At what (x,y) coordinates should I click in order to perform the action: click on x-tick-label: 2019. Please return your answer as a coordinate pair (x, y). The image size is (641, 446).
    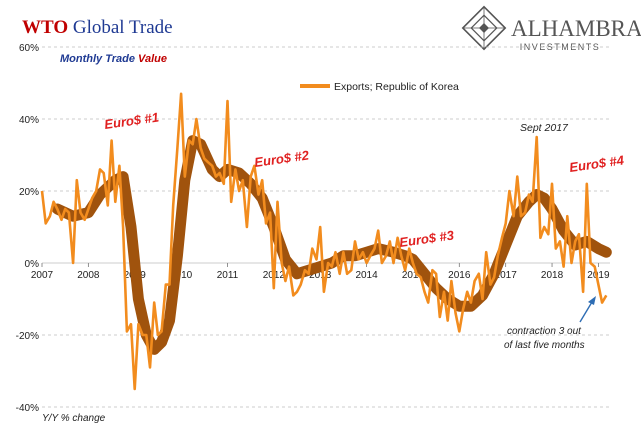
    Looking at the image, I should click on (598, 275).